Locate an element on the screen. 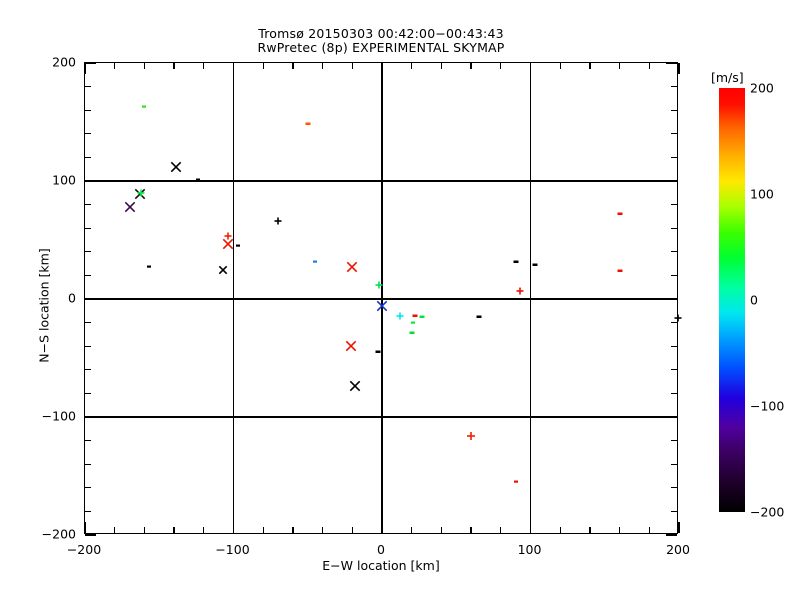 Image resolution: width=800 pixels, height=600 pixels. colorbar-title: [m/s] is located at coordinates (727, 77).